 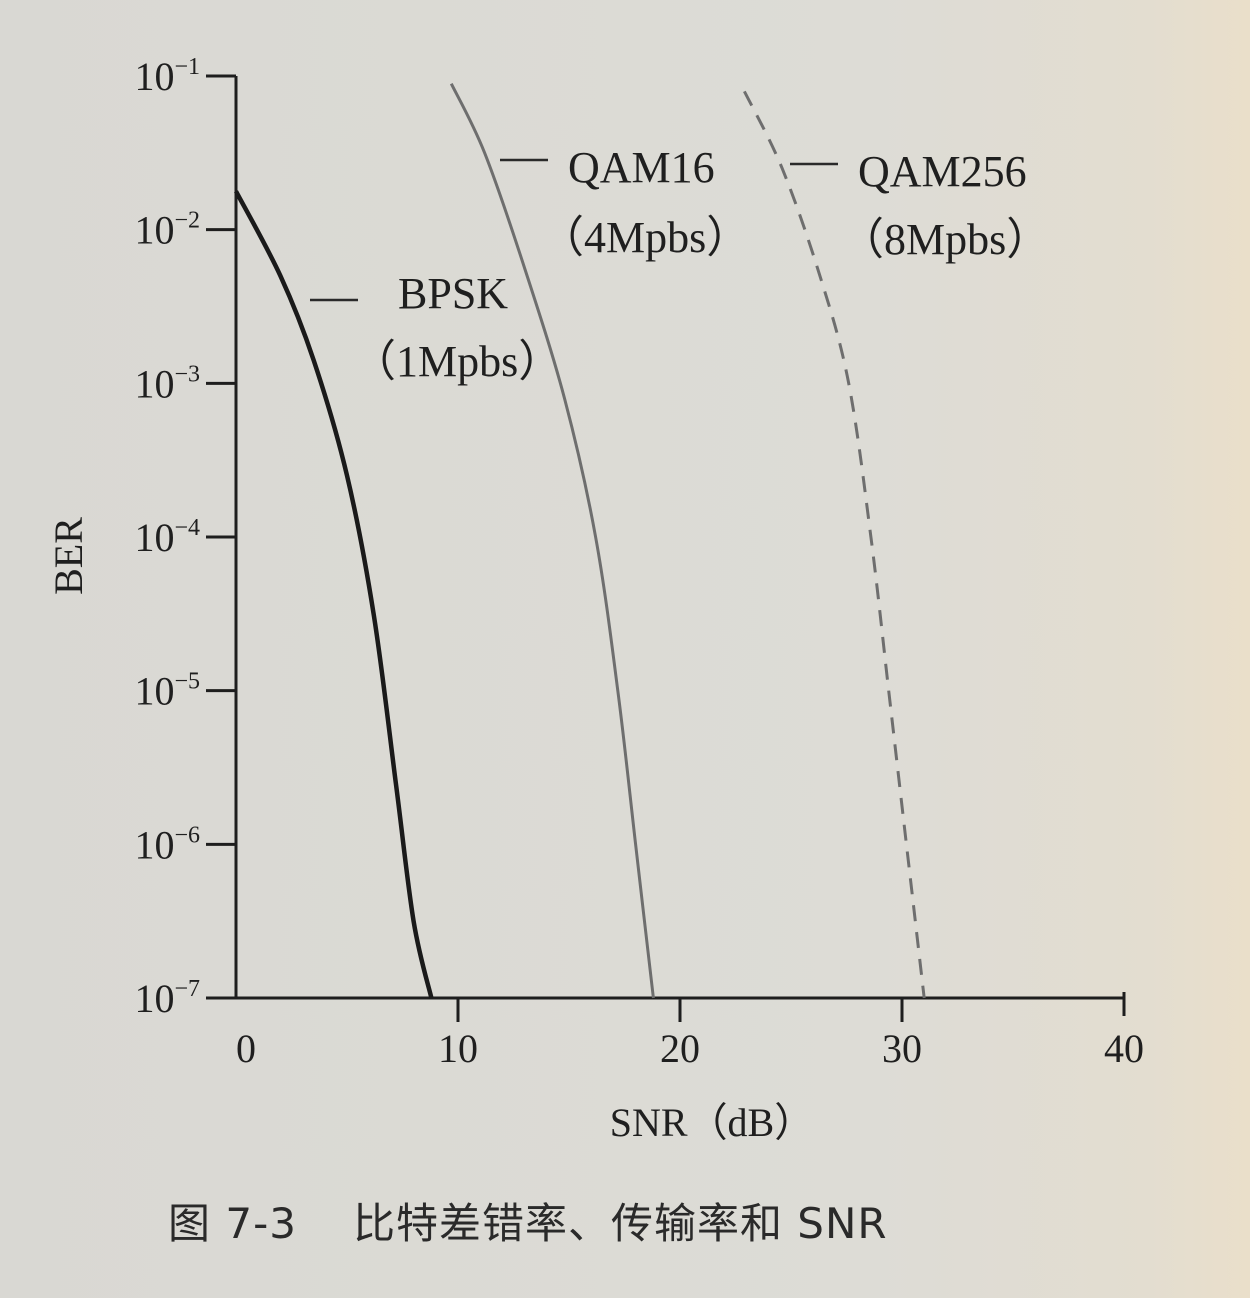 I want to click on x-tick-label: 30, so click(x=902, y=1048).